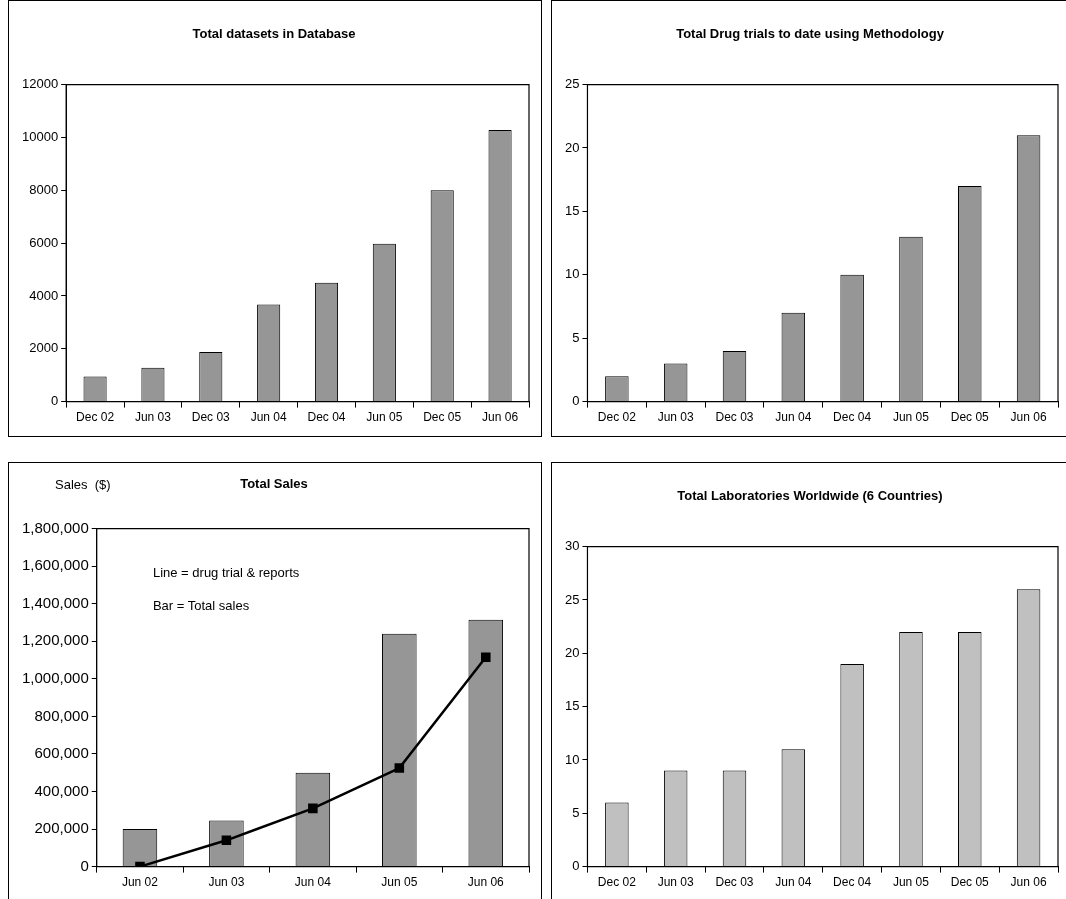 This screenshot has height=899, width=1066. Describe the element at coordinates (55, 565) in the screenshot. I see `y-tick-label: 1,600,000` at that location.